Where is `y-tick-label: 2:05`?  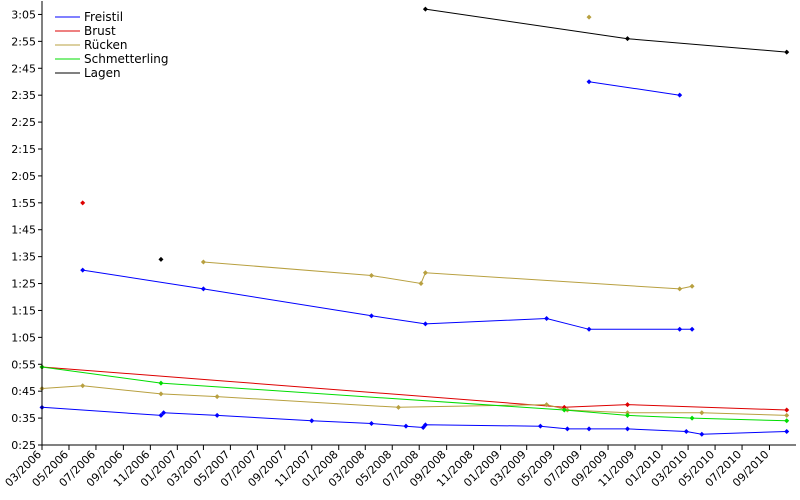
y-tick-label: 2:05 is located at coordinates (23, 176).